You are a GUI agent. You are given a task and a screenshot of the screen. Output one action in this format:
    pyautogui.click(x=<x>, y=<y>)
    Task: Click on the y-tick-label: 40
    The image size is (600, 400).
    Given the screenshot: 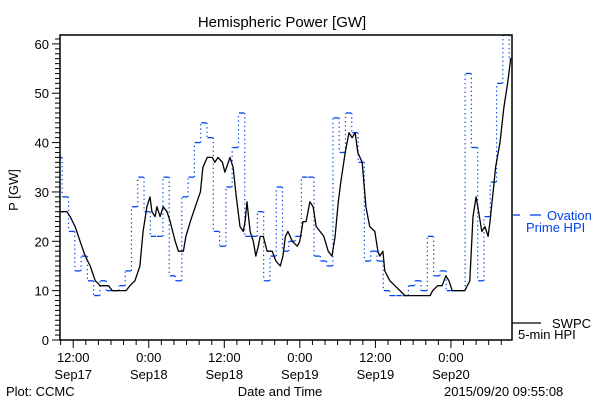 What is the action you would take?
    pyautogui.click(x=42, y=143)
    